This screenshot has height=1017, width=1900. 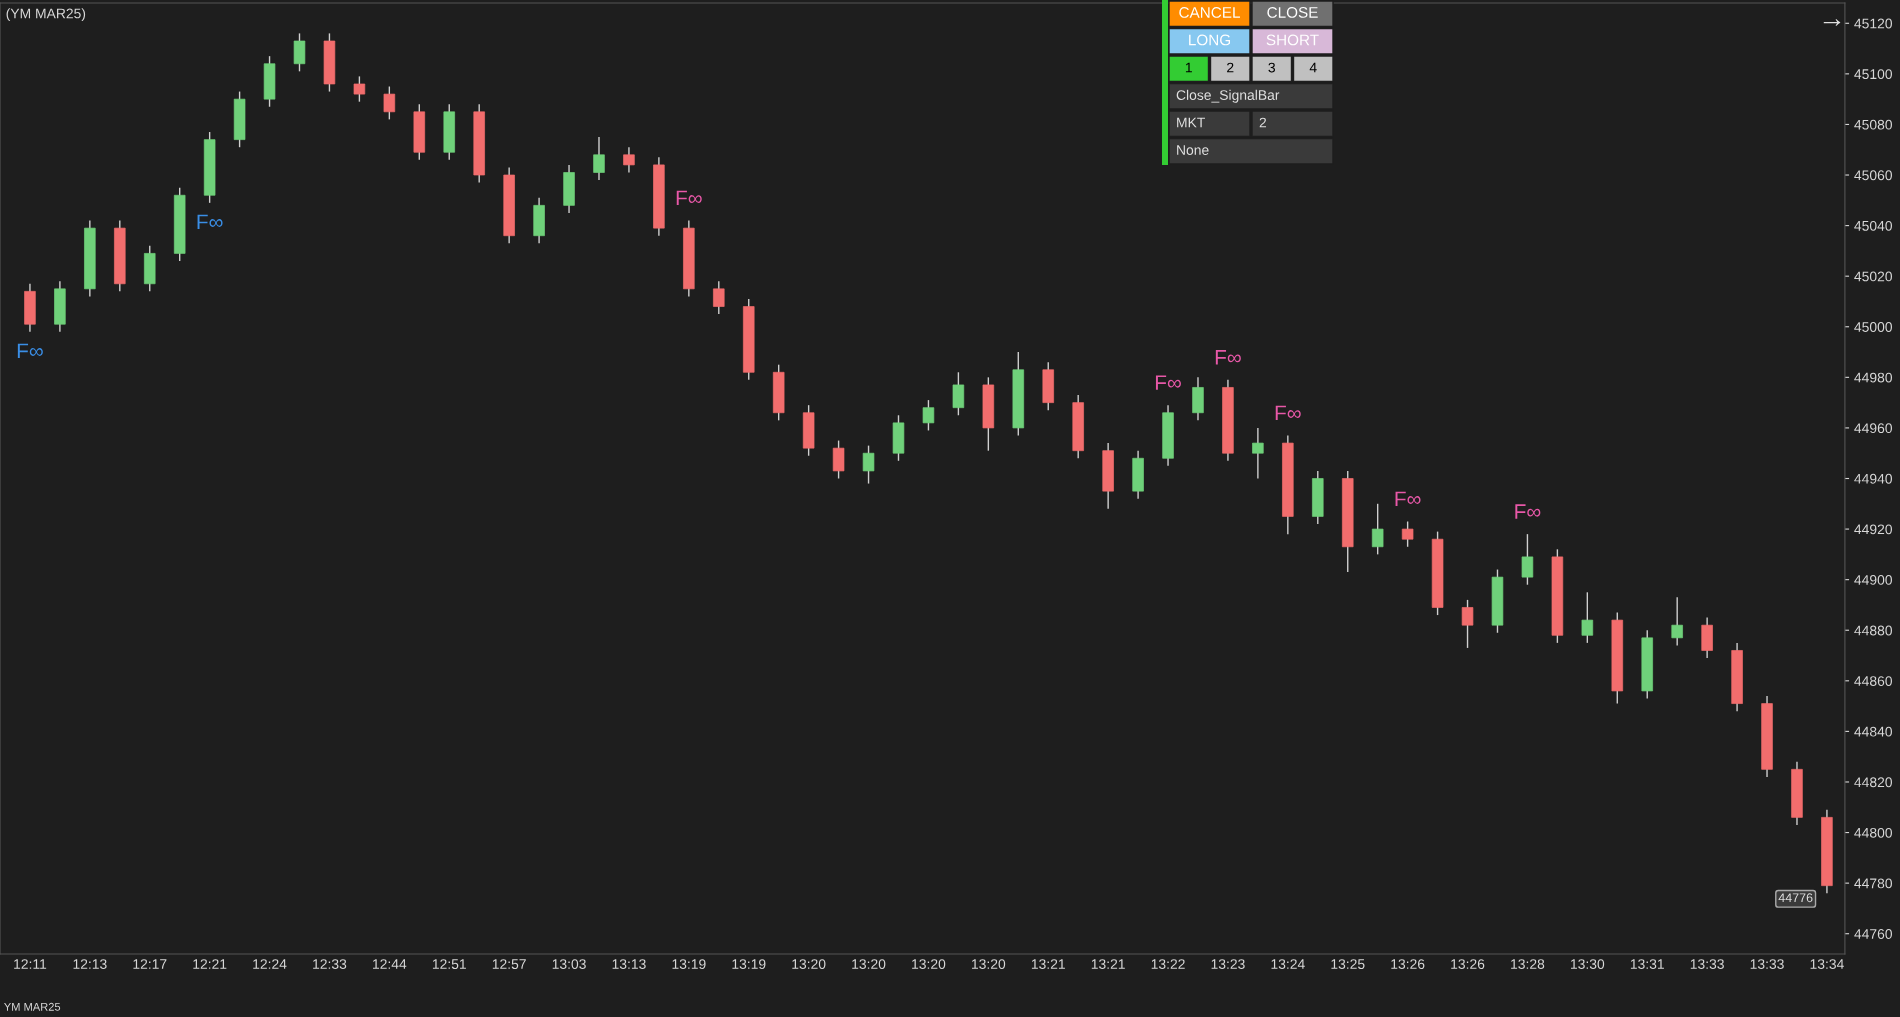 What do you see at coordinates (509, 964) in the screenshot?
I see `x-tick-label: 12:57` at bounding box center [509, 964].